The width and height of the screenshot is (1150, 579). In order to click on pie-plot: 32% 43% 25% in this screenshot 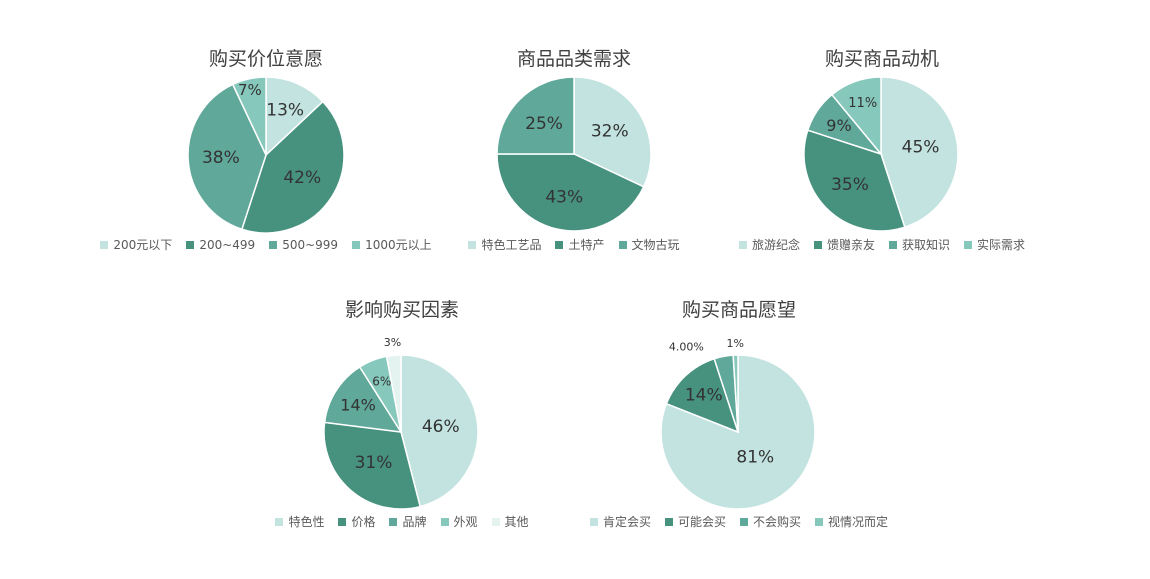, I will do `click(574, 154)`.